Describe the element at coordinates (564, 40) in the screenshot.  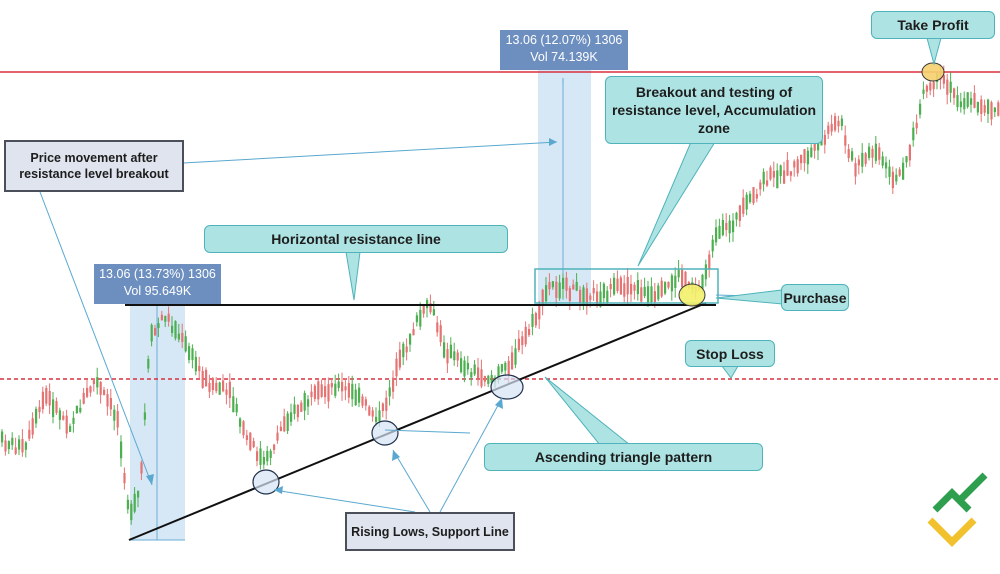
I see `measurement-change: 13.06 (12.07%) 1306` at that location.